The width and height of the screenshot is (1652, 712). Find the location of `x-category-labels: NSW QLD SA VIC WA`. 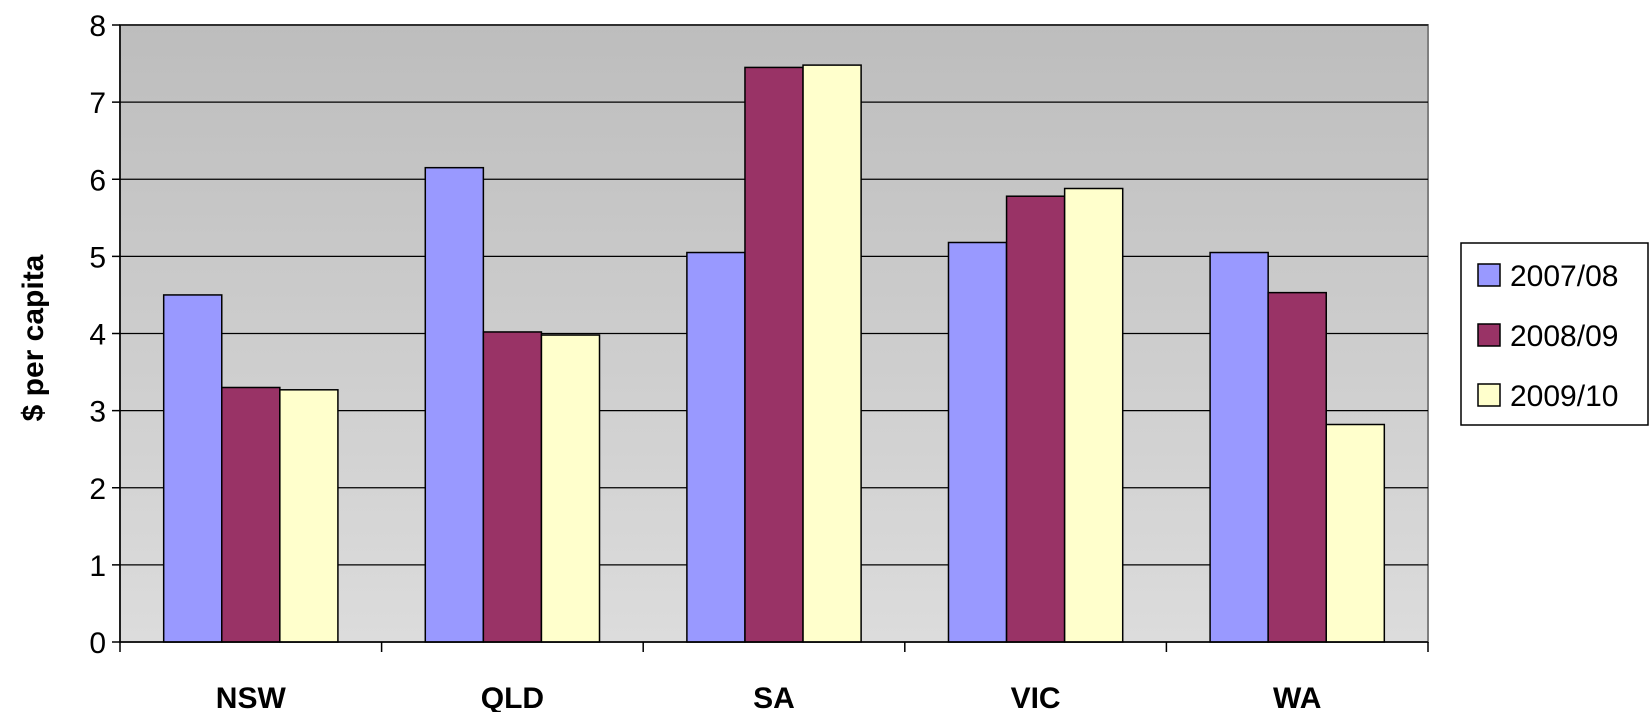

x-category-labels: NSW QLD SA VIC WA is located at coordinates (769, 697).